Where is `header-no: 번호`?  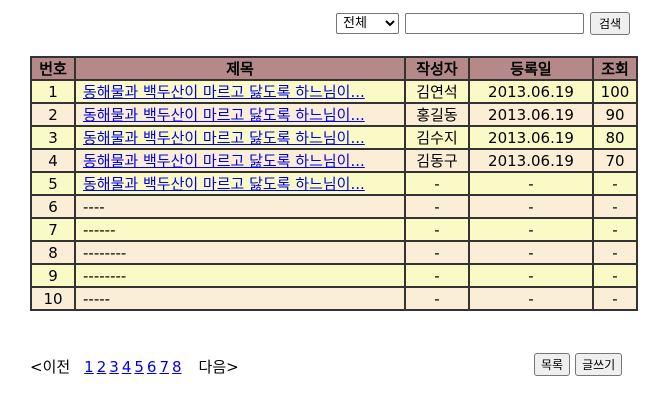
header-no: 번호 is located at coordinates (53, 68).